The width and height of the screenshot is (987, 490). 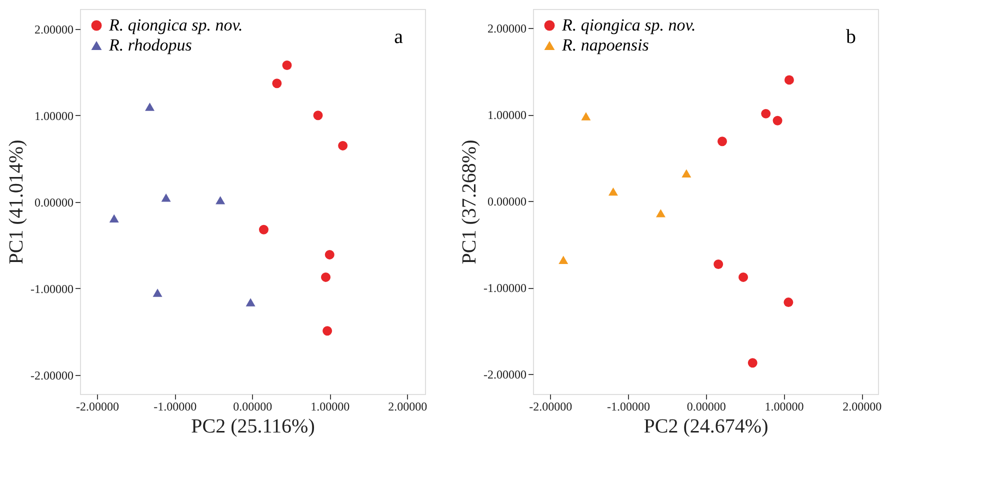 I want to click on annotation: b, so click(x=851, y=37).